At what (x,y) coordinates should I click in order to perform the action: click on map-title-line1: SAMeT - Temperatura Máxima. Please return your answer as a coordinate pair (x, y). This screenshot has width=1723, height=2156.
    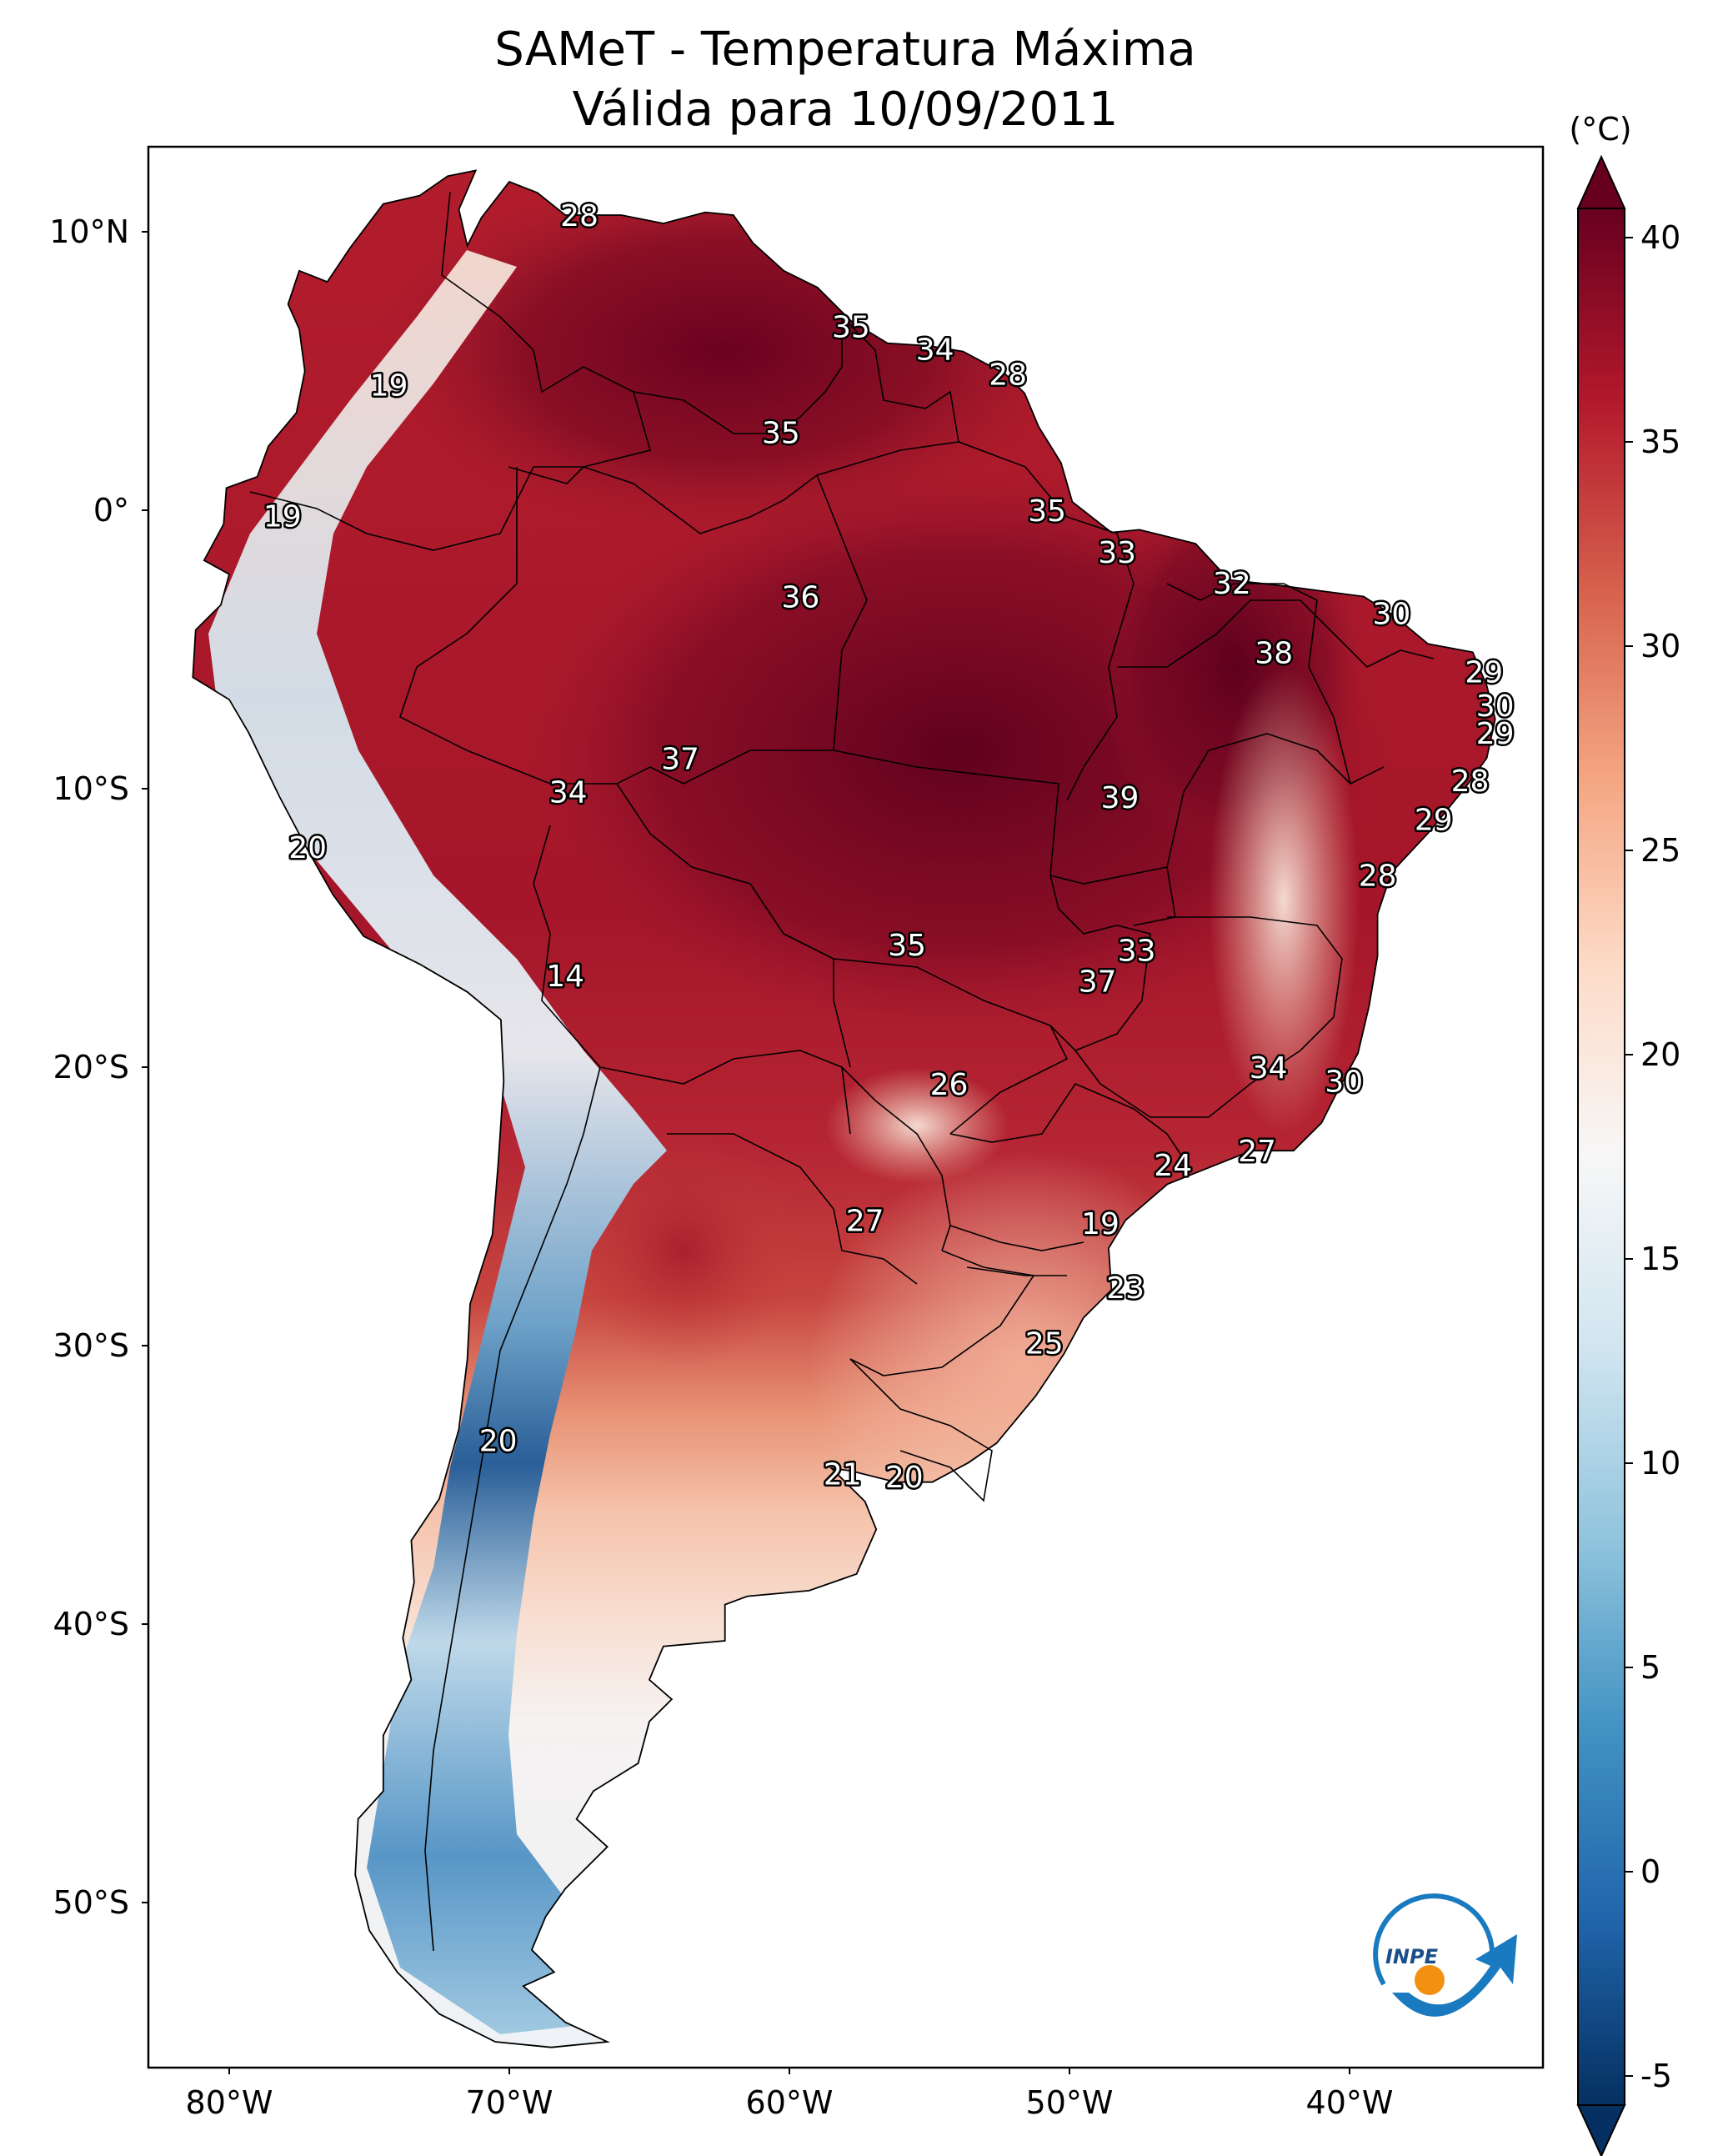
    Looking at the image, I should click on (845, 50).